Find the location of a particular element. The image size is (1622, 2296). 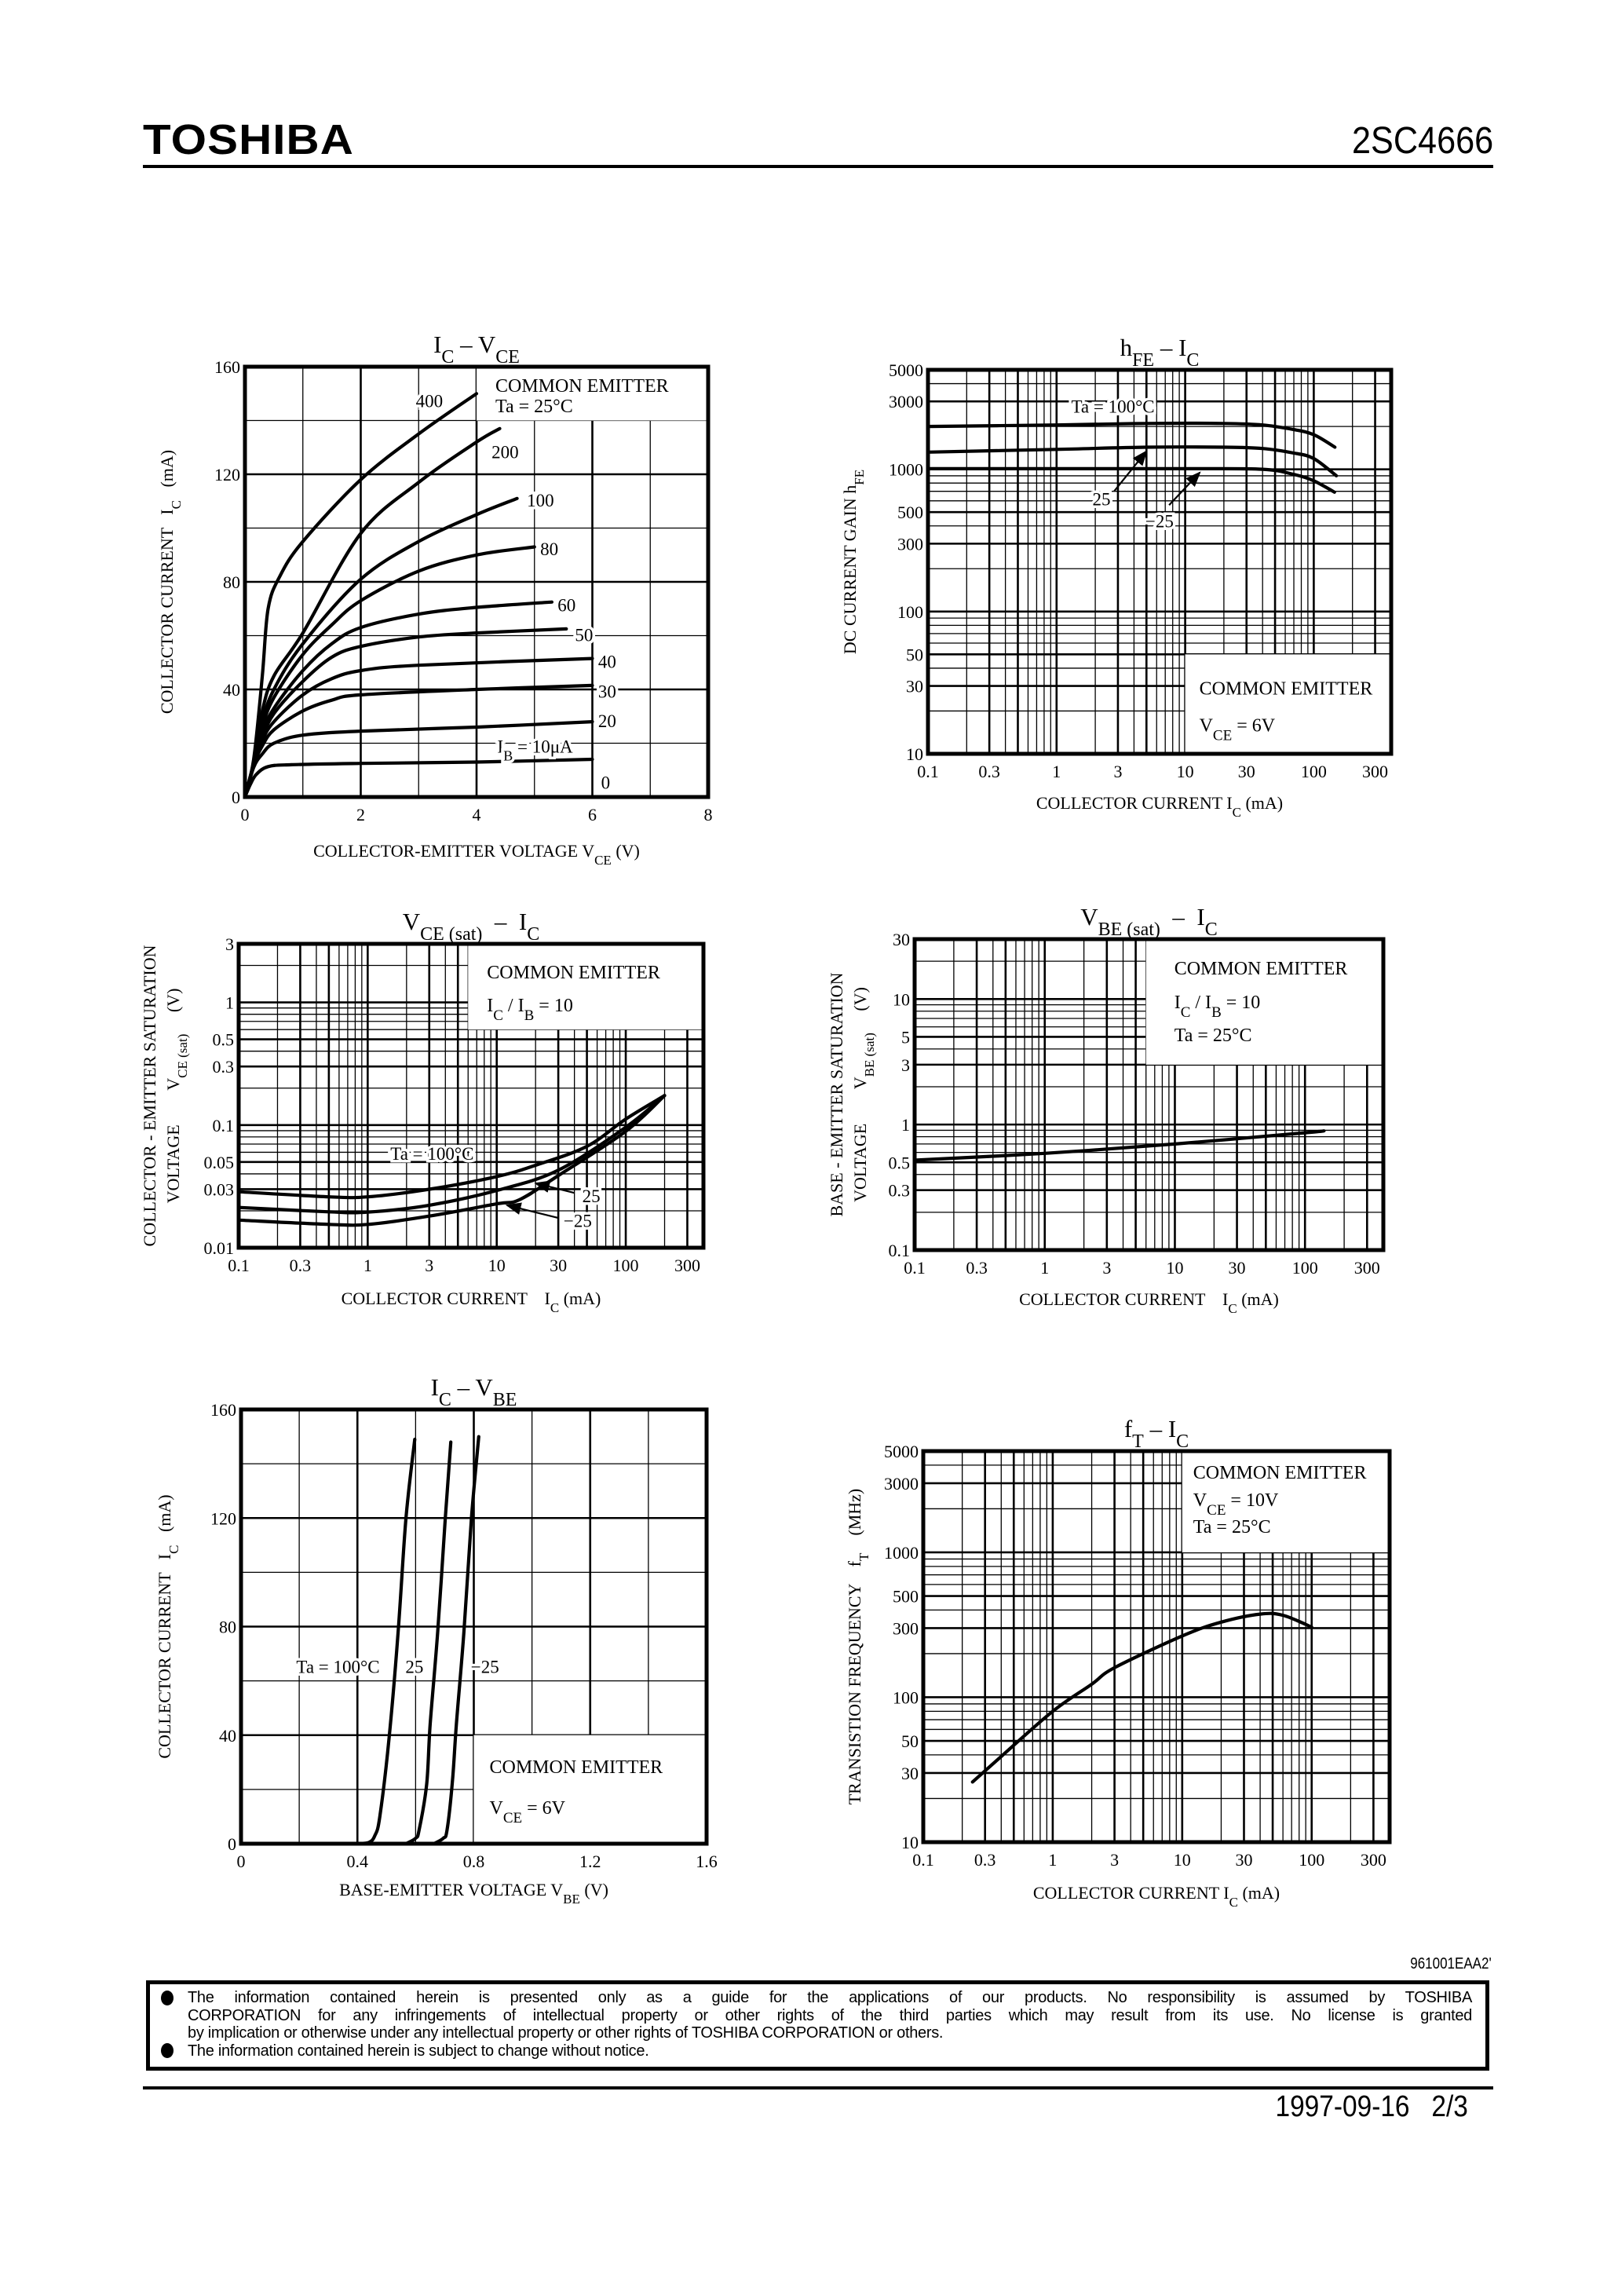

header-rule is located at coordinates (818, 166).